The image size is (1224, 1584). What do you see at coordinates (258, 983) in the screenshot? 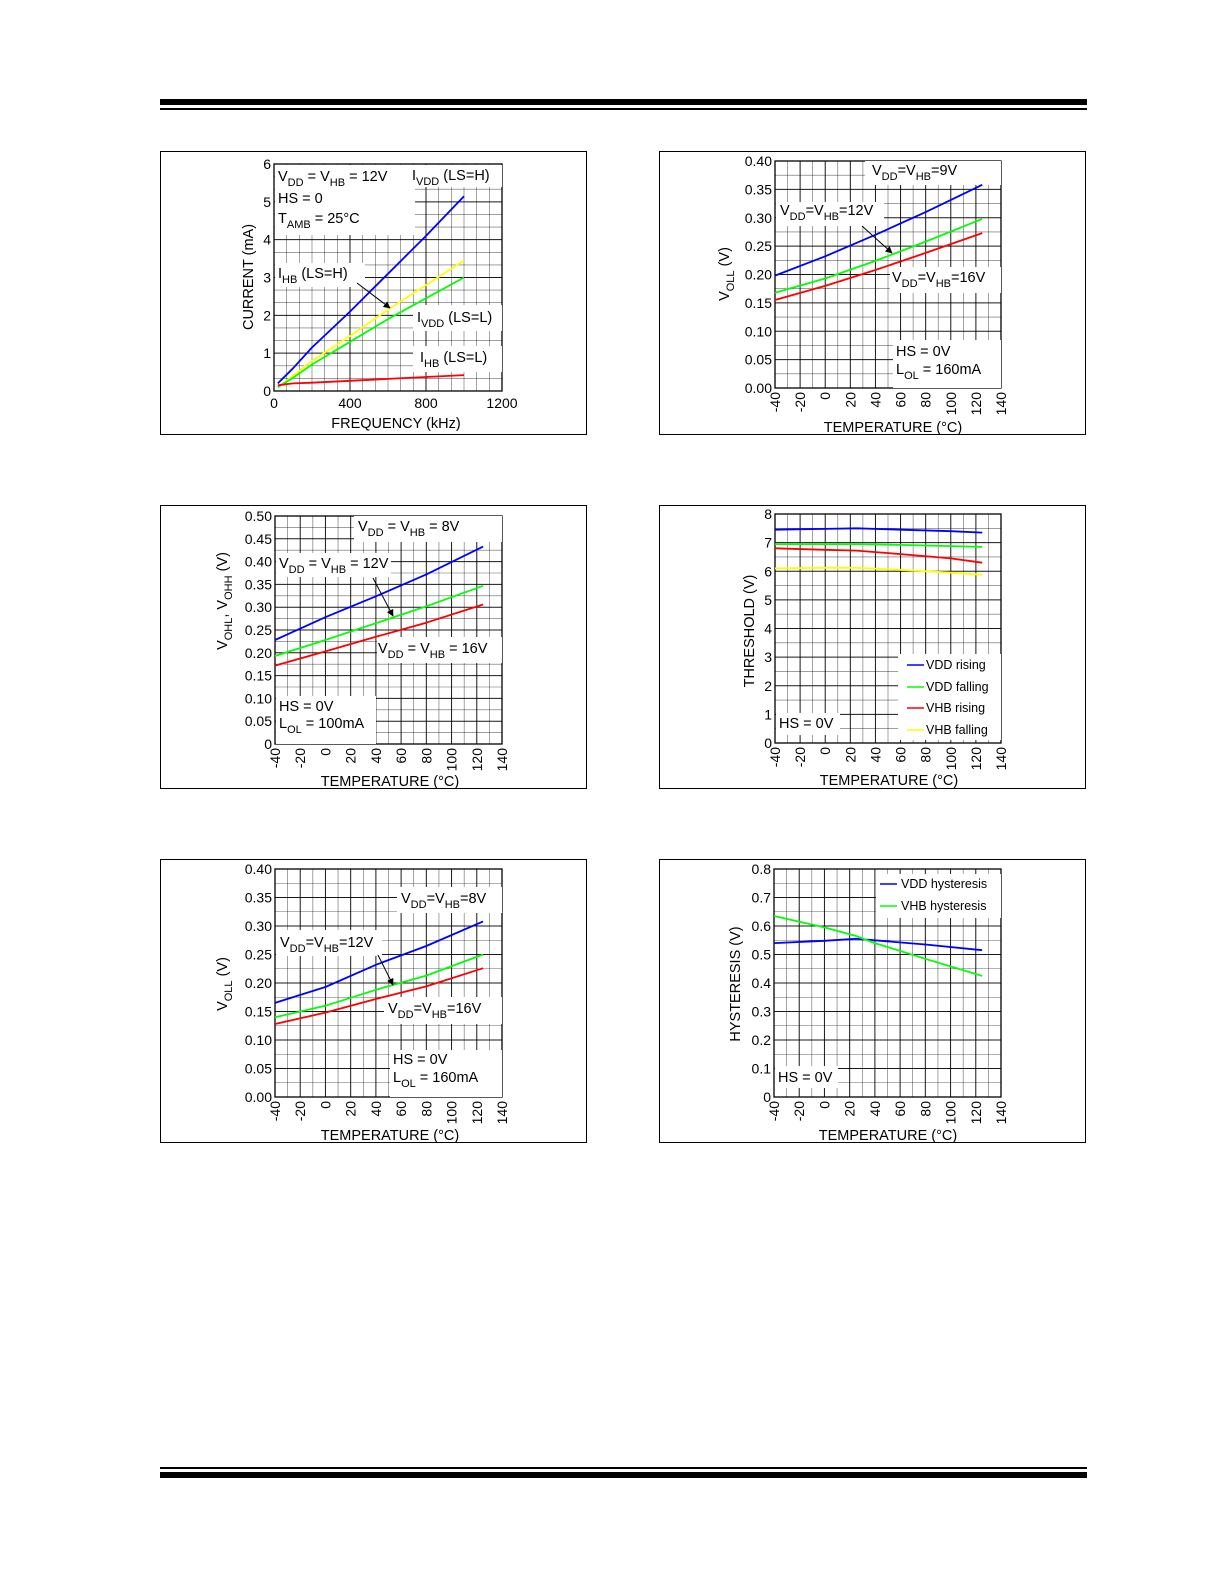
I see `y-tick-label: 0.20` at bounding box center [258, 983].